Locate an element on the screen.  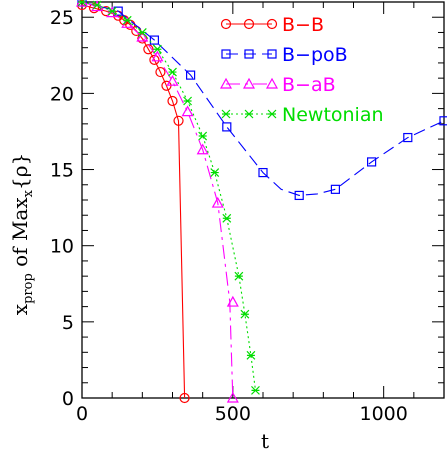
y-axis-label: xprop of Maxx{ρ} is located at coordinates (22, 234).